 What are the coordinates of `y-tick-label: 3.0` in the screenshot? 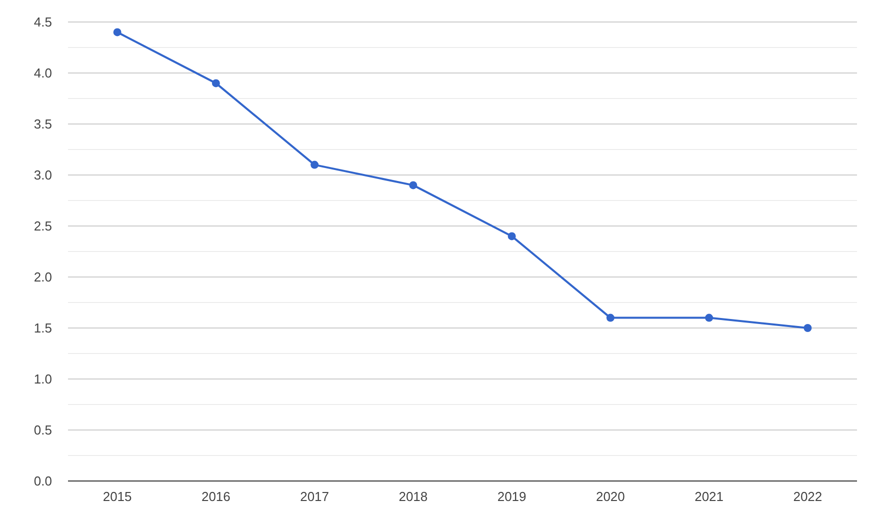 It's located at (43, 175).